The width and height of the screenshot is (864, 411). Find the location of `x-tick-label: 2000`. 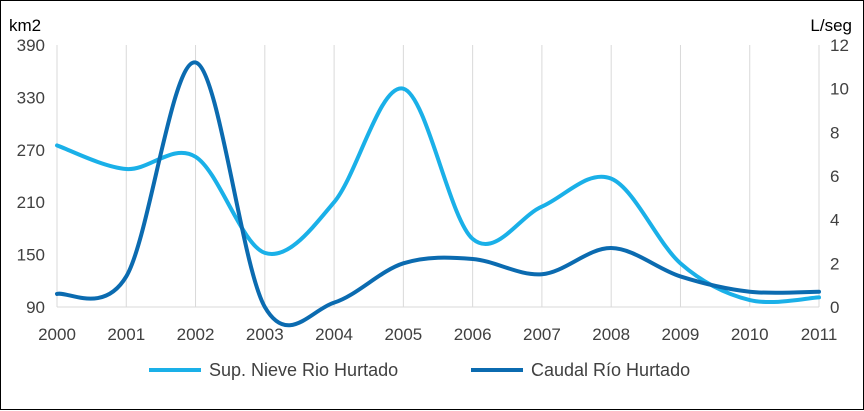

x-tick-label: 2000 is located at coordinates (57, 334).